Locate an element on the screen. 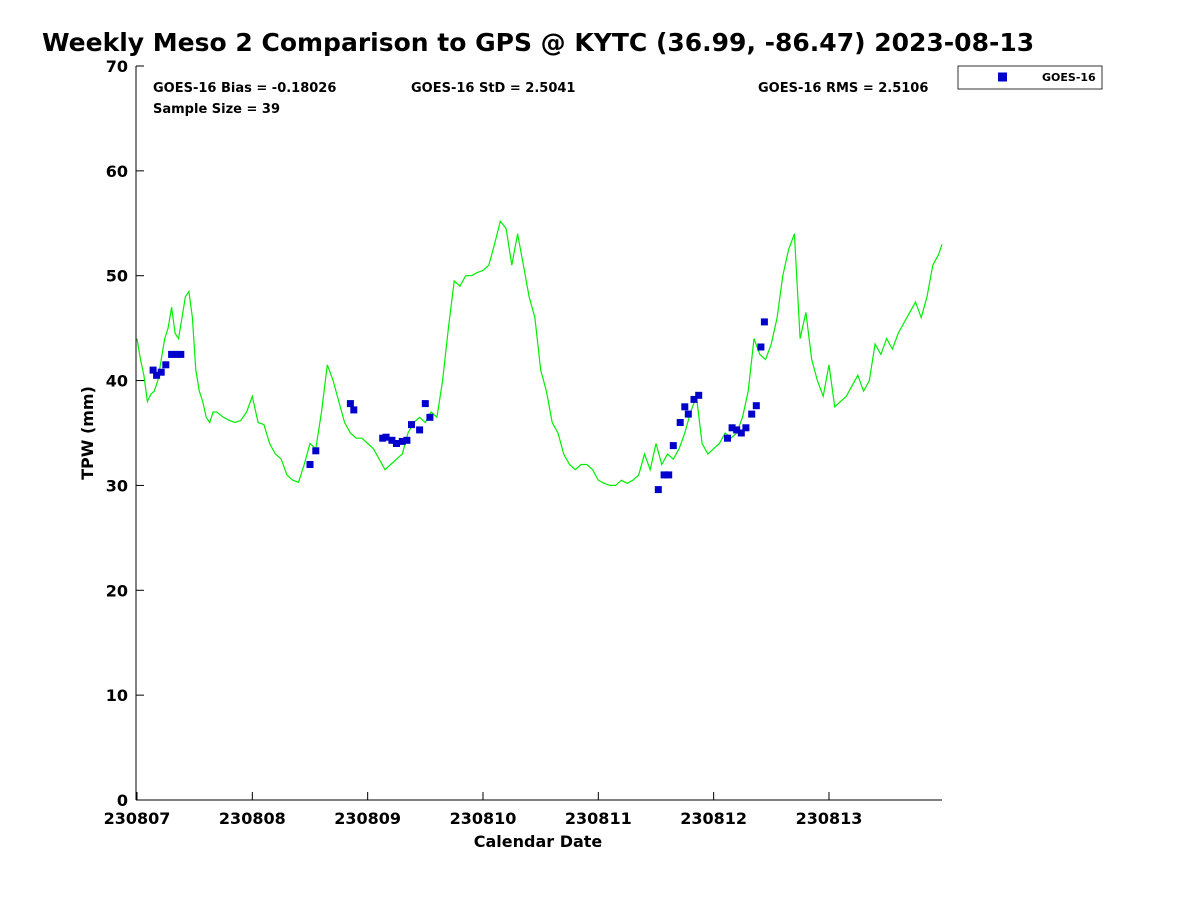 The image size is (1200, 900). y-tick-label: 40 is located at coordinates (117, 381).